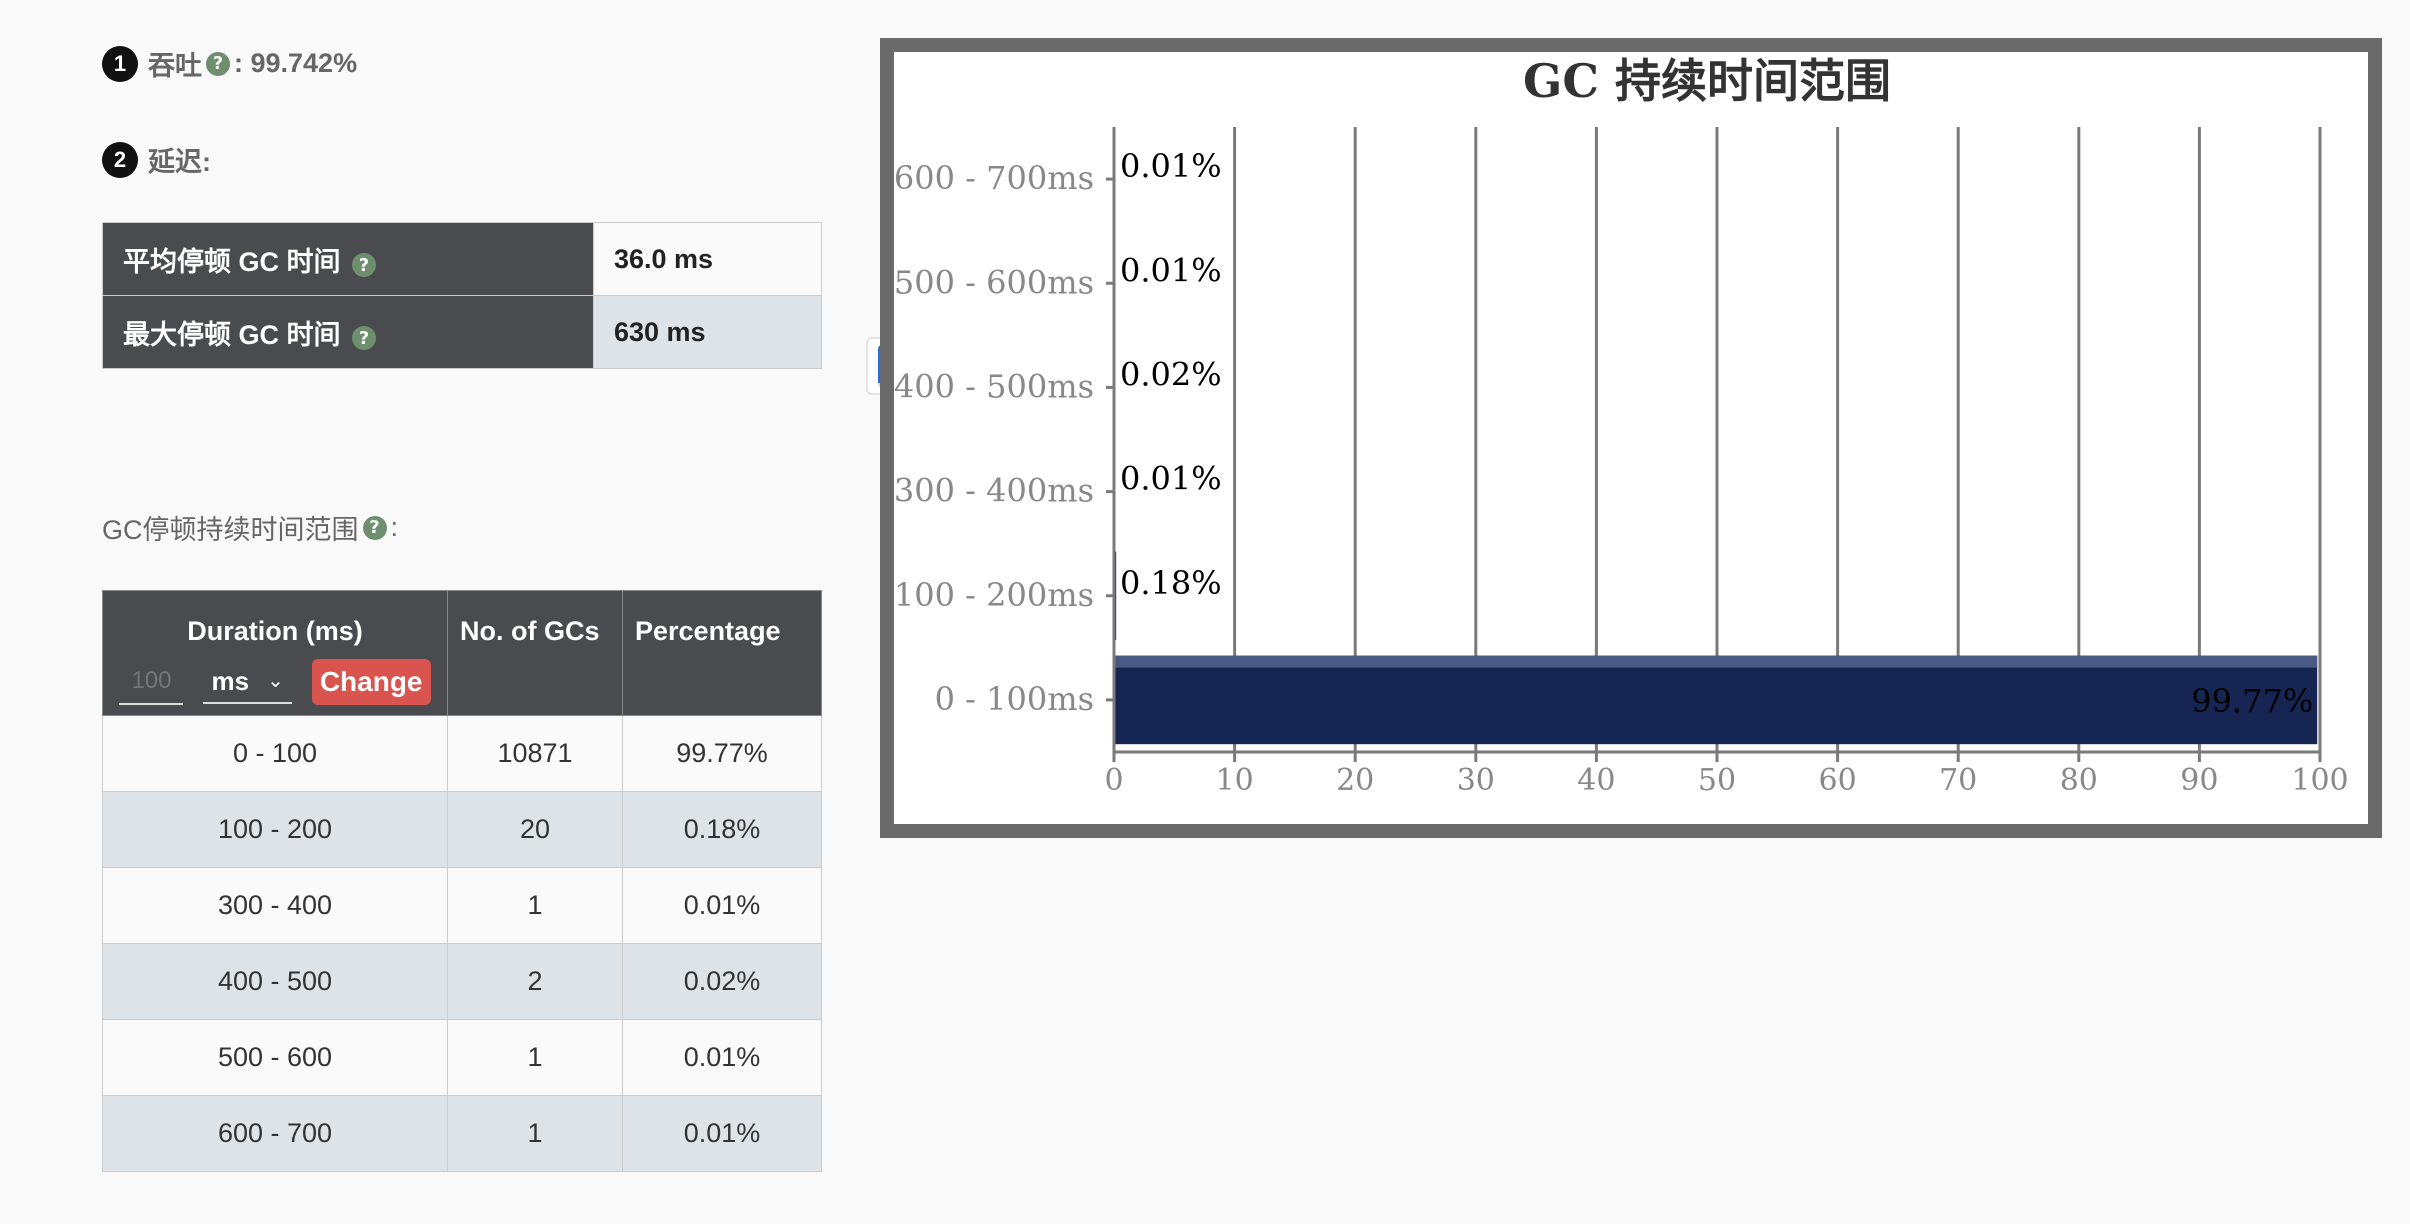 Image resolution: width=2410 pixels, height=1224 pixels. Describe the element at coordinates (994, 491) in the screenshot. I see `y-tick-label: 300 - 400ms` at that location.